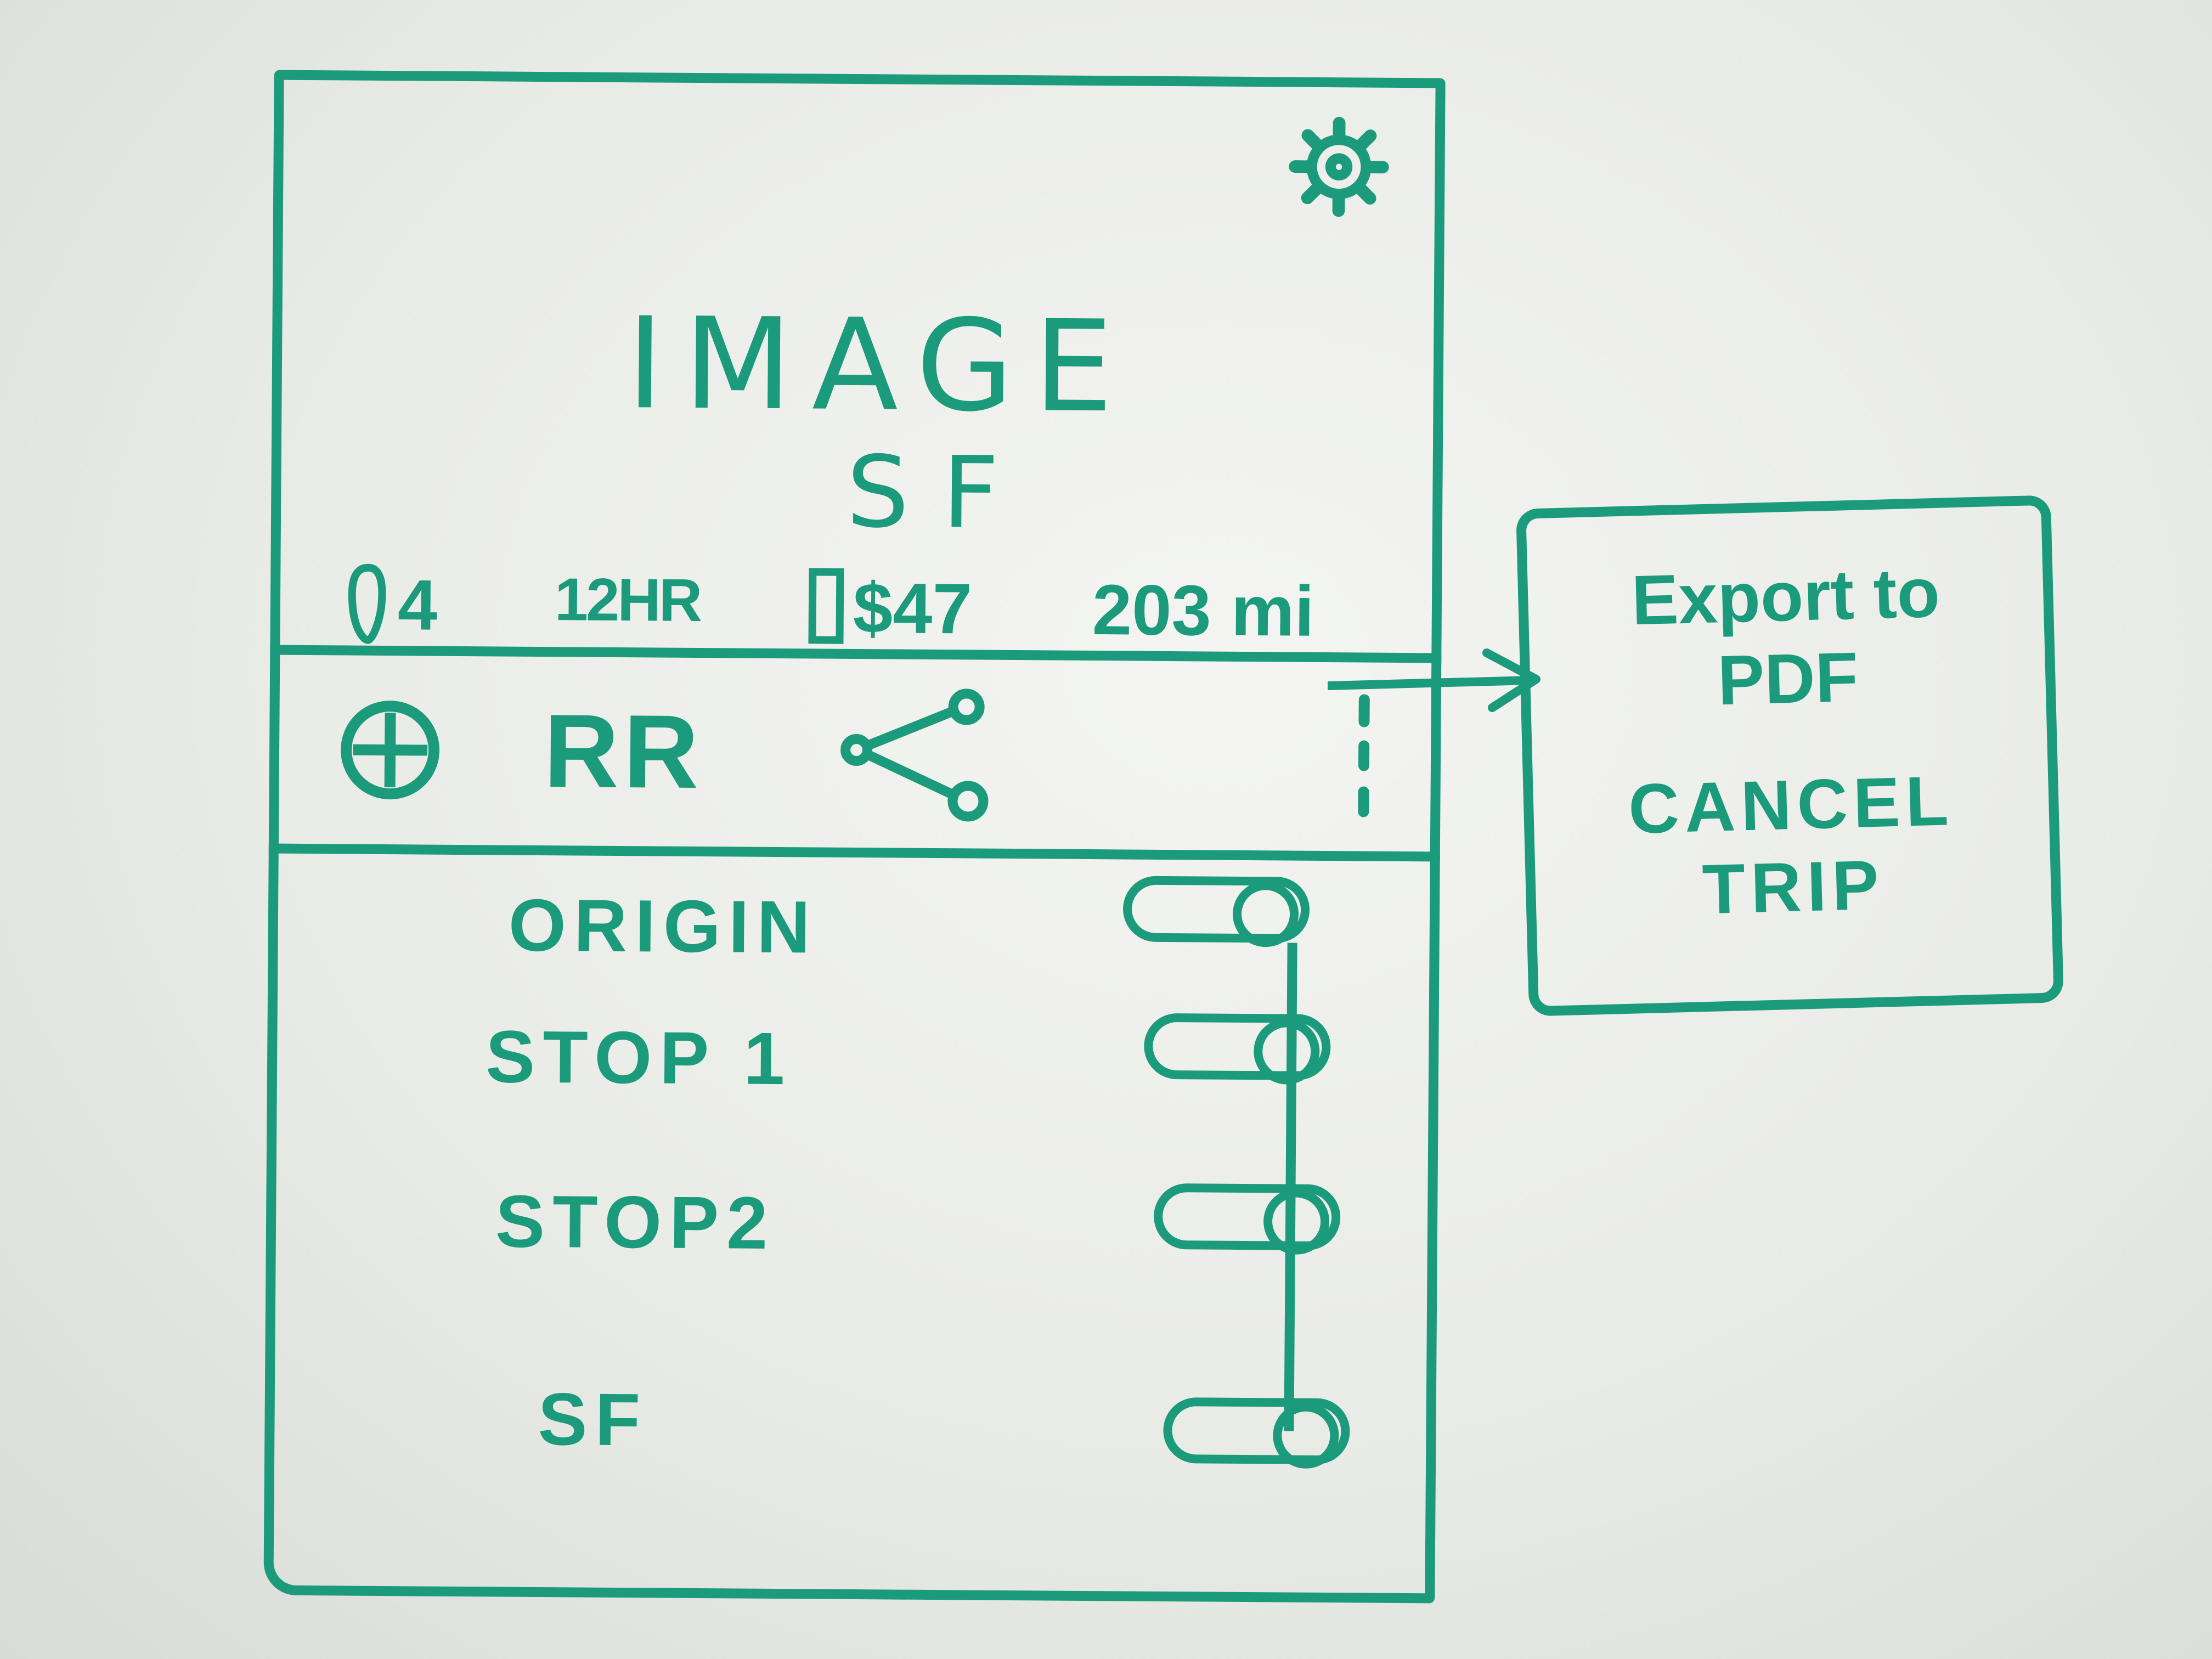  Describe the element at coordinates (852, 1066) in the screenshot. I see `list-item: STOP 1` at that location.